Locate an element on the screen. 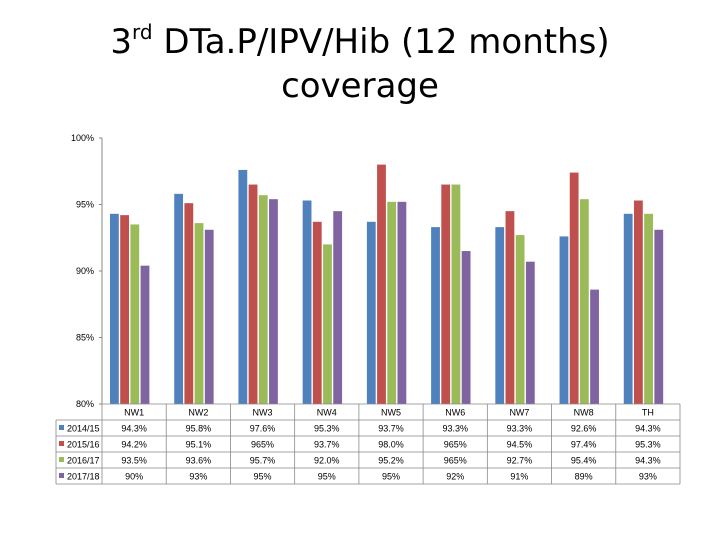 This screenshot has width=720, height=540. data-label: 92.0% is located at coordinates (327, 461).